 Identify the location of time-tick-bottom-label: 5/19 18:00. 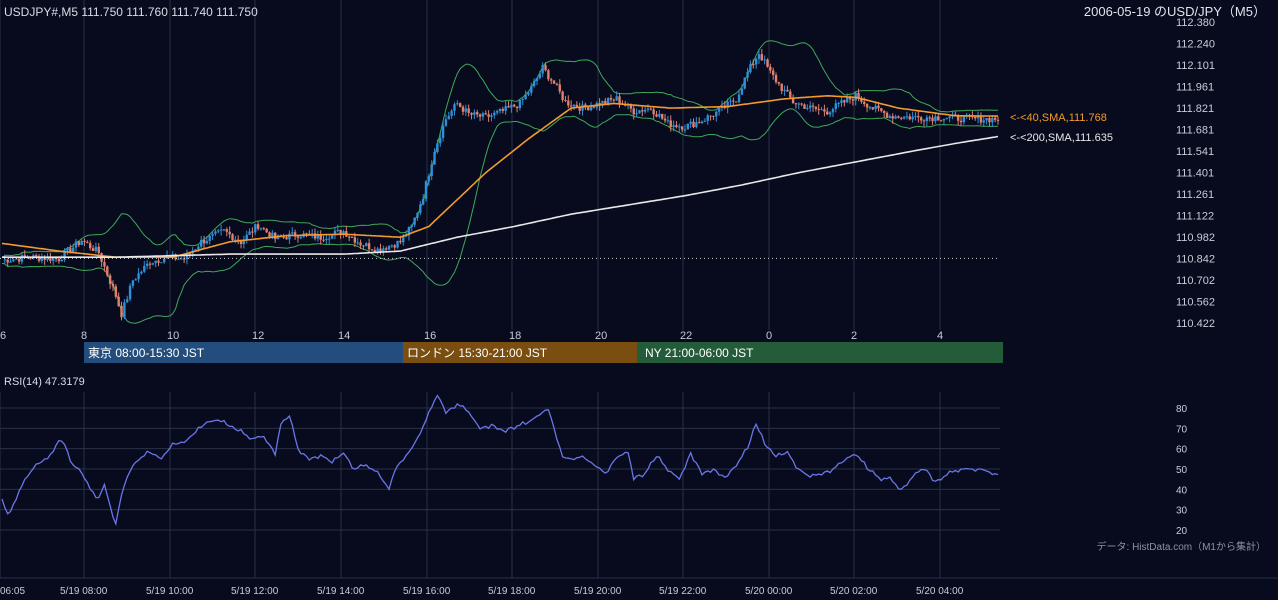
(512, 591).